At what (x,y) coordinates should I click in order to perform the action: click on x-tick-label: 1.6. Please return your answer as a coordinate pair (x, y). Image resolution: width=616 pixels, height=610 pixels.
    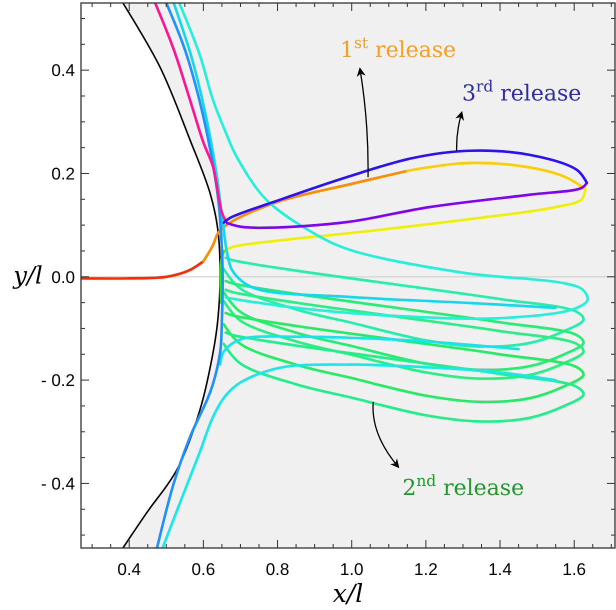
    Looking at the image, I should click on (574, 569).